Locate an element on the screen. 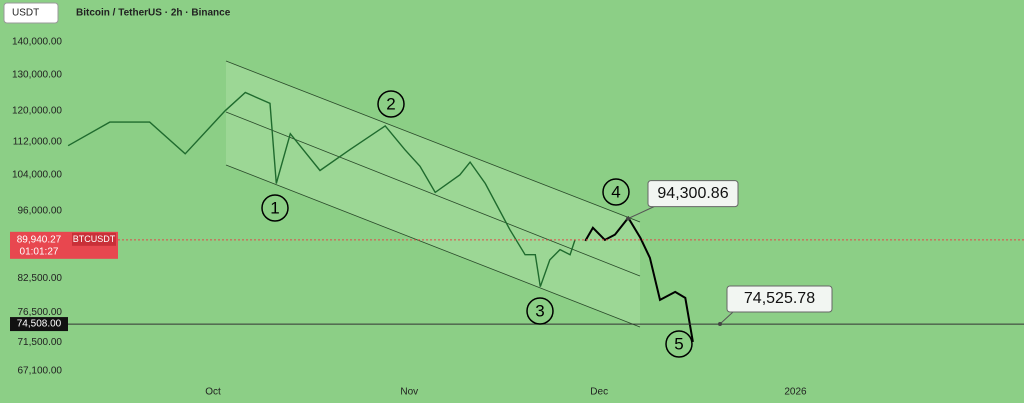 The image size is (1024, 403). x-tick-label: Oct is located at coordinates (213, 392).